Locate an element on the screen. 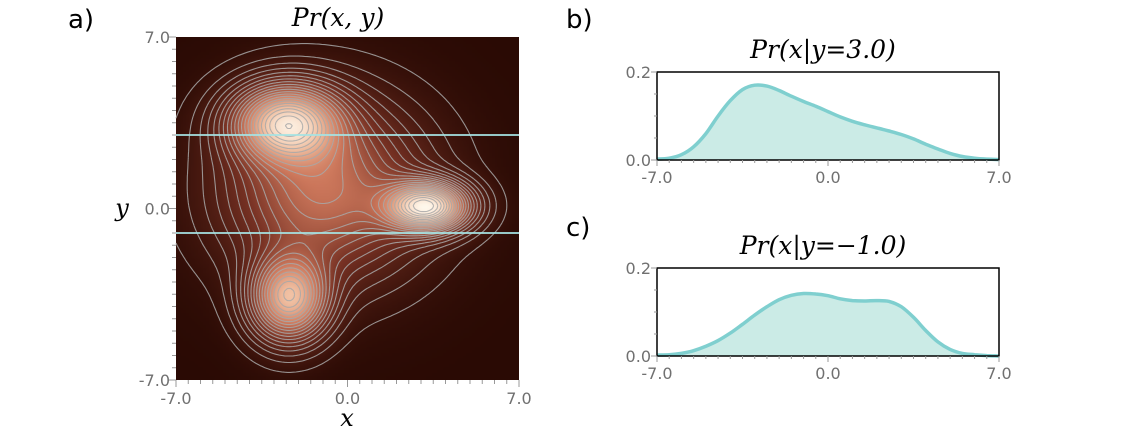 The width and height of the screenshot is (1139, 431). conditional-b-title: Pr(x|y=3.0) is located at coordinates (822, 50).